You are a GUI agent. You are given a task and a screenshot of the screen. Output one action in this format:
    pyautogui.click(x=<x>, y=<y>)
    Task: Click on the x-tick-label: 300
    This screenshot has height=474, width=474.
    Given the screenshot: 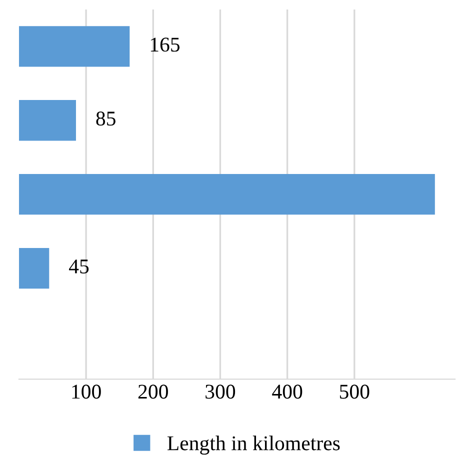 What is the action you would take?
    pyautogui.click(x=221, y=391)
    